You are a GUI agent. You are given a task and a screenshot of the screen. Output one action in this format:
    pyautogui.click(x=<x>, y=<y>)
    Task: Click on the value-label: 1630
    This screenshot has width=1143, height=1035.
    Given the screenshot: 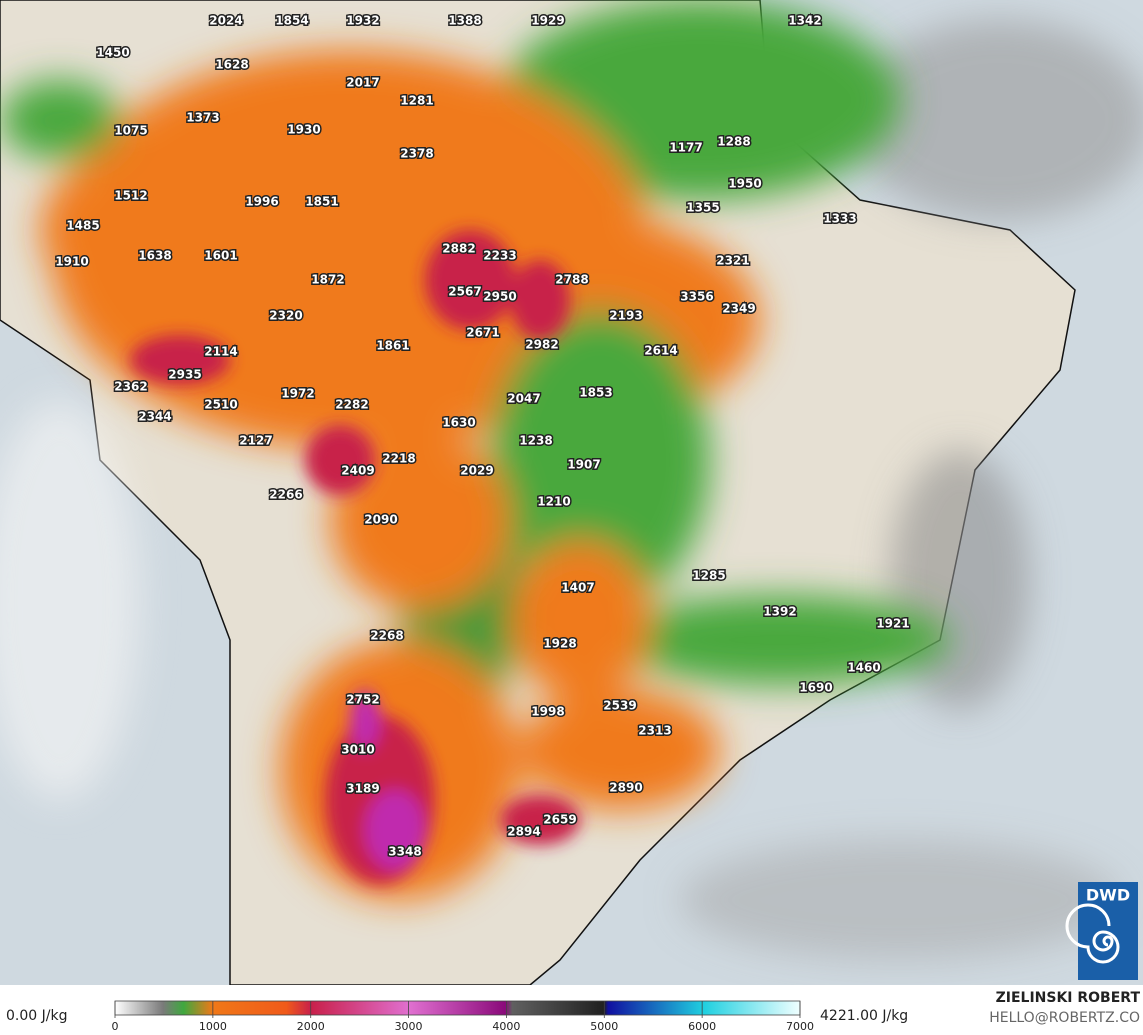 What is the action you would take?
    pyautogui.click(x=458, y=423)
    